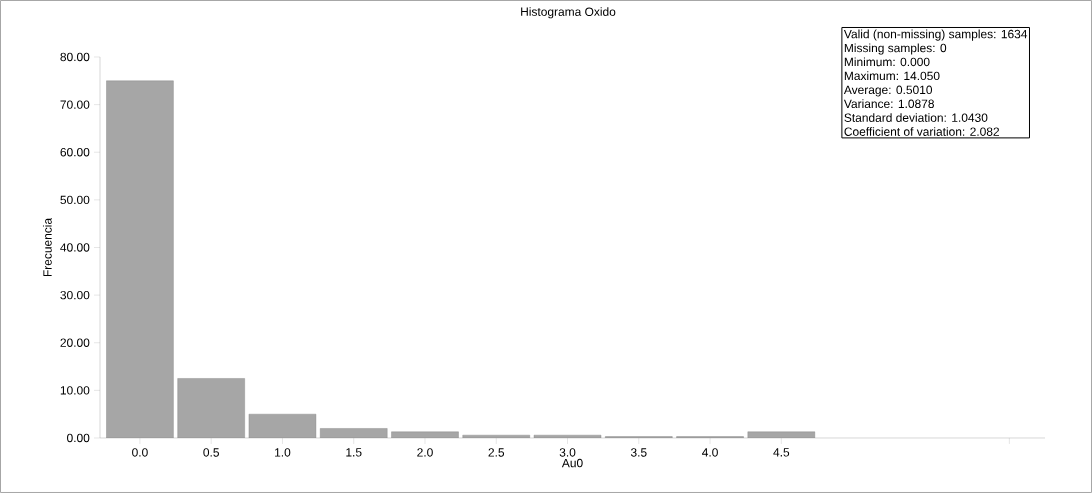 The height and width of the screenshot is (493, 1092). What do you see at coordinates (921, 131) in the screenshot?
I see `annotation: Coefficient of variation: 2.082` at bounding box center [921, 131].